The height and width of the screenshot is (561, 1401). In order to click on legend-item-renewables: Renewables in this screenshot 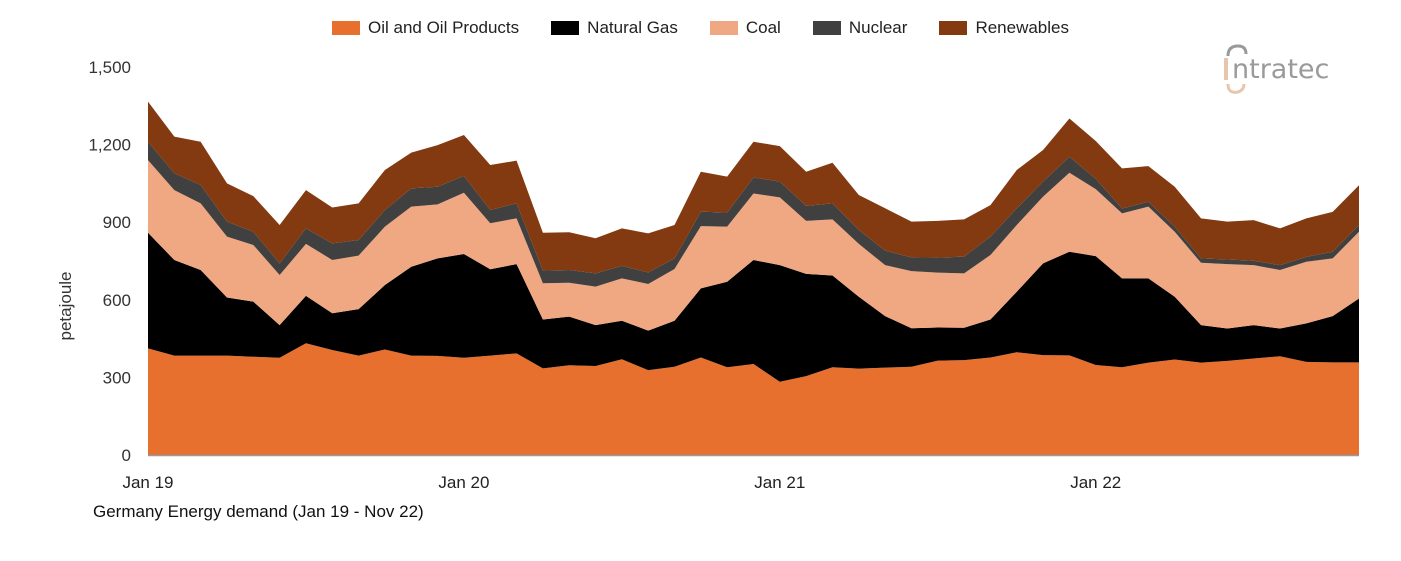, I will do `click(1004, 28)`.